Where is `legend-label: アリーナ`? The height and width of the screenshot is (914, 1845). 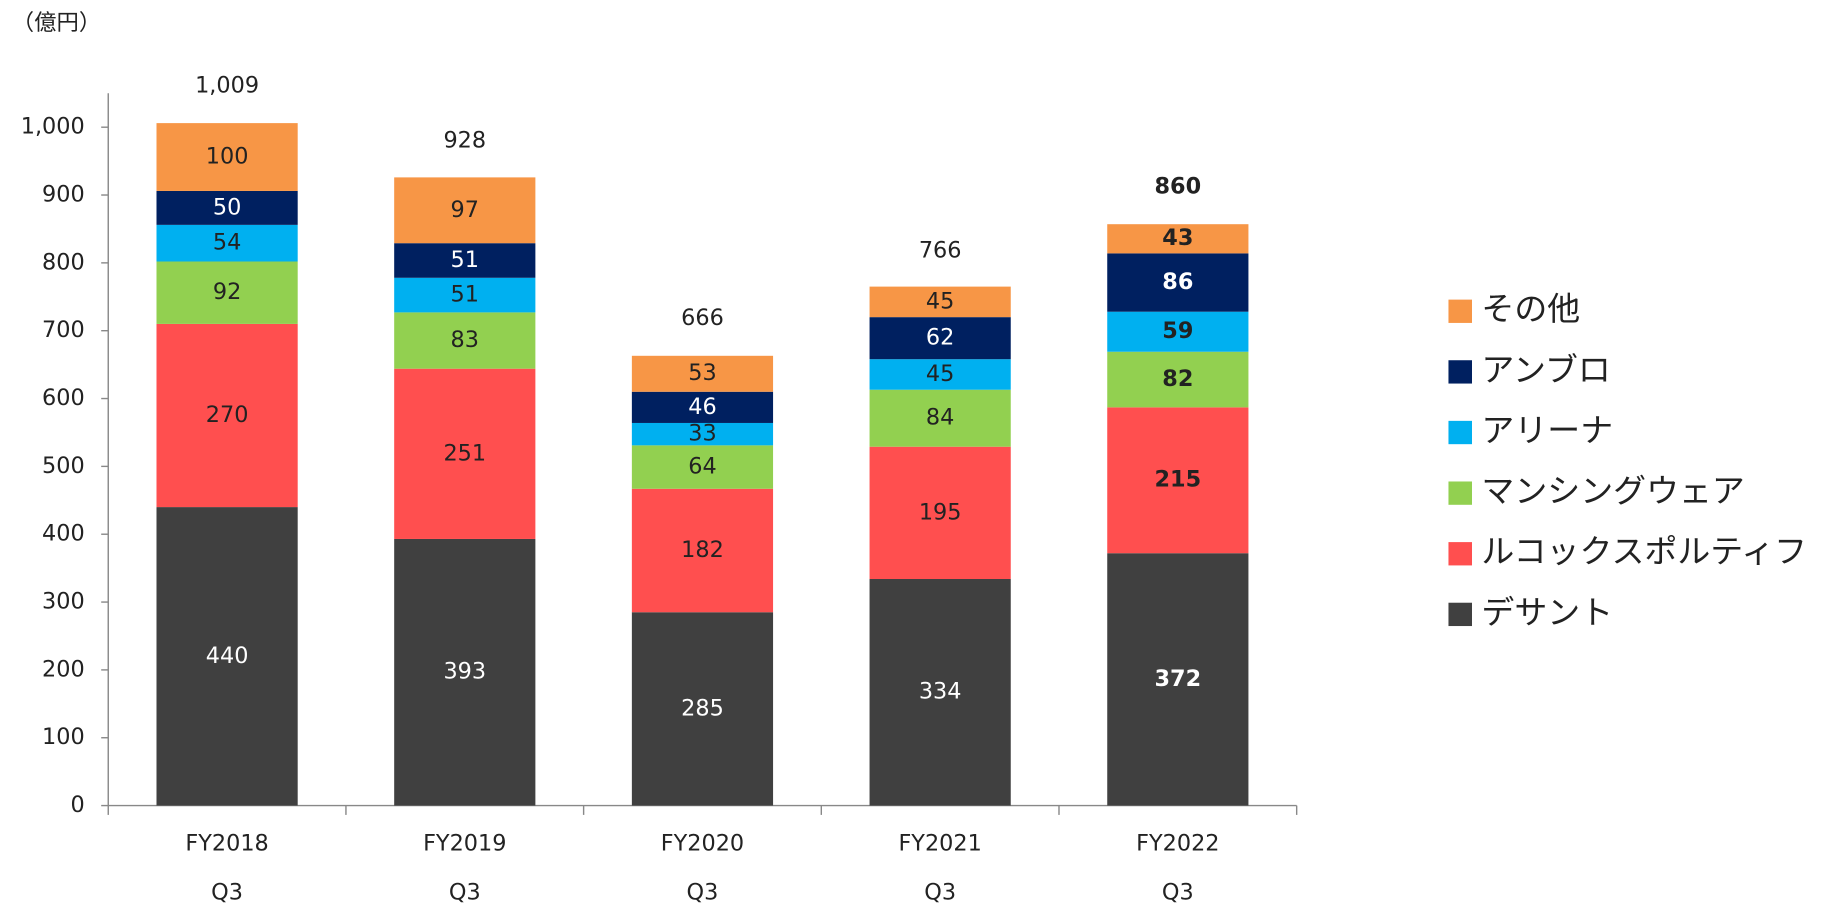 legend-label: アリーナ is located at coordinates (1547, 431).